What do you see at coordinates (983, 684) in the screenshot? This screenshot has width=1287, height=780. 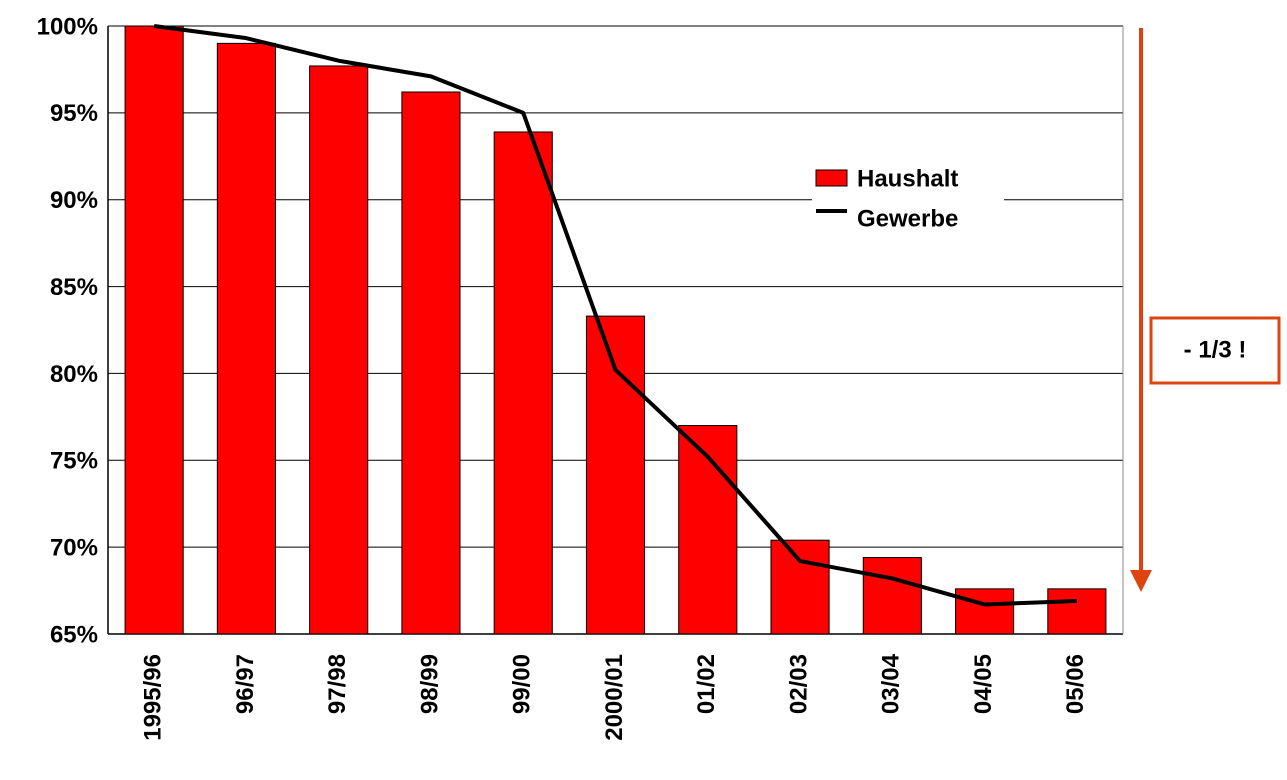 I see `x-tick-label: 04/05` at bounding box center [983, 684].